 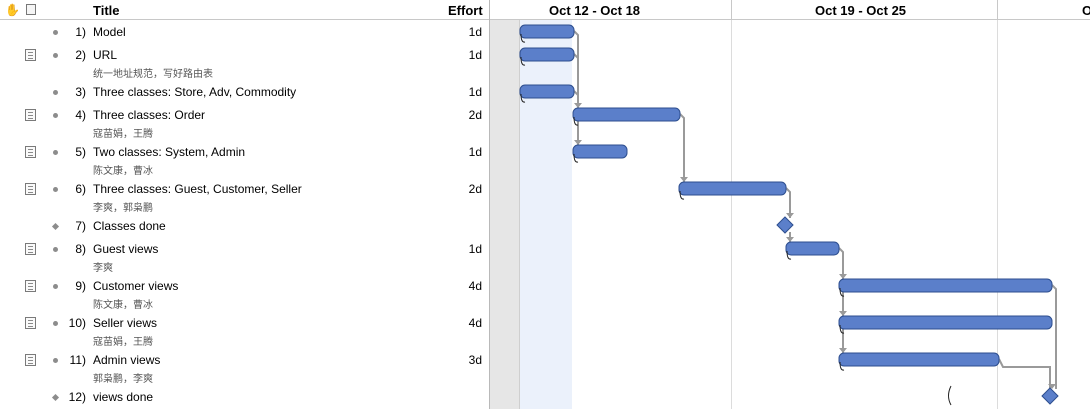 What do you see at coordinates (12, 10) in the screenshot?
I see `hand-icon: ✋` at bounding box center [12, 10].